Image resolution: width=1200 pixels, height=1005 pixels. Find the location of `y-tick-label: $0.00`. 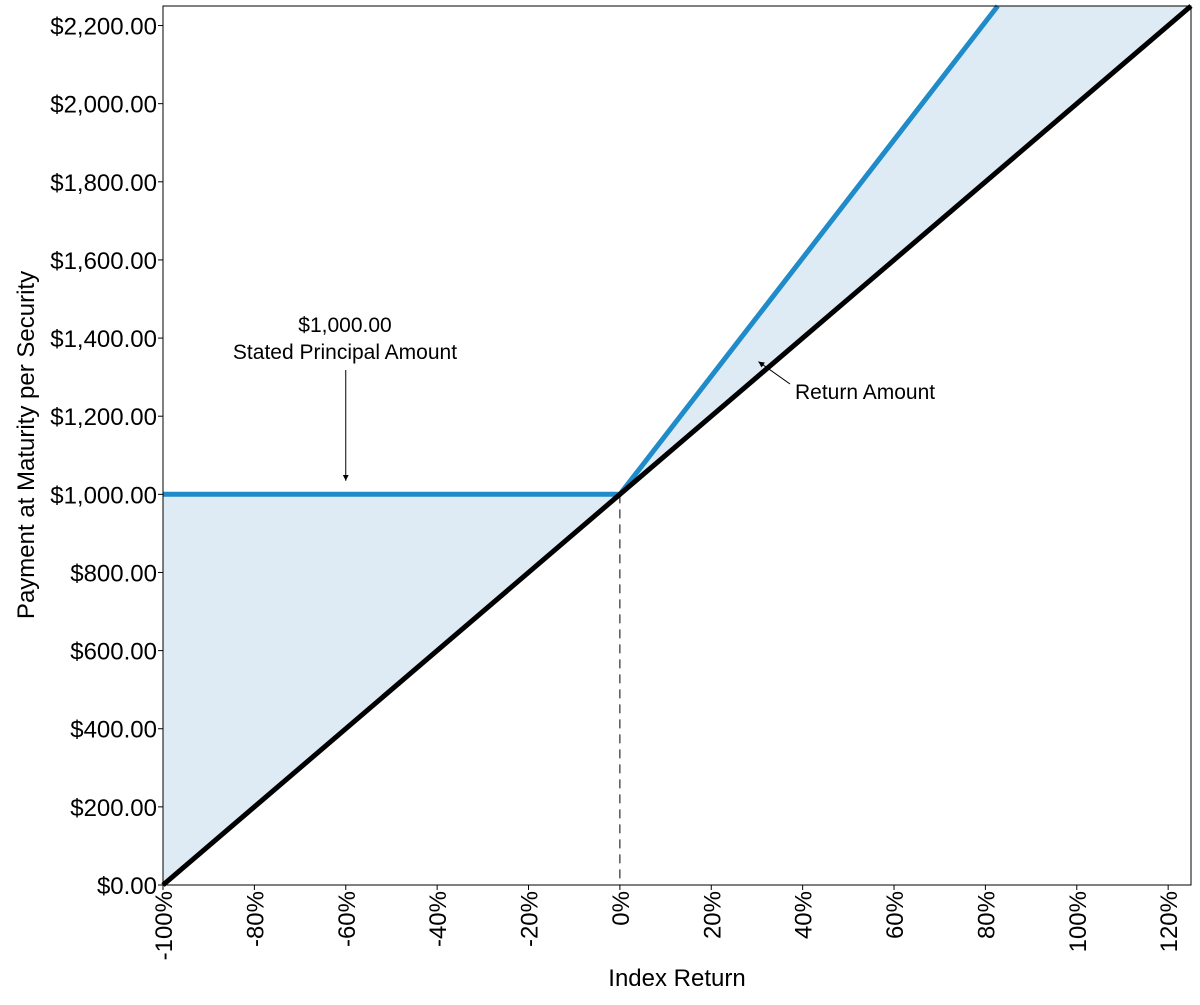

y-tick-label: $0.00 is located at coordinates (127, 886).